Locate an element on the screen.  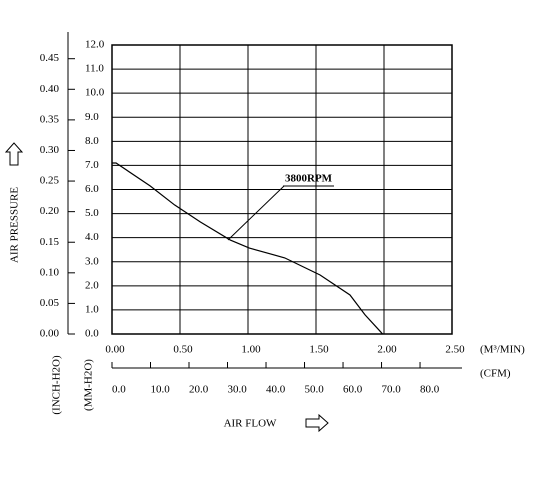
x-tick-label: 0.00 is located at coordinates (115, 350).